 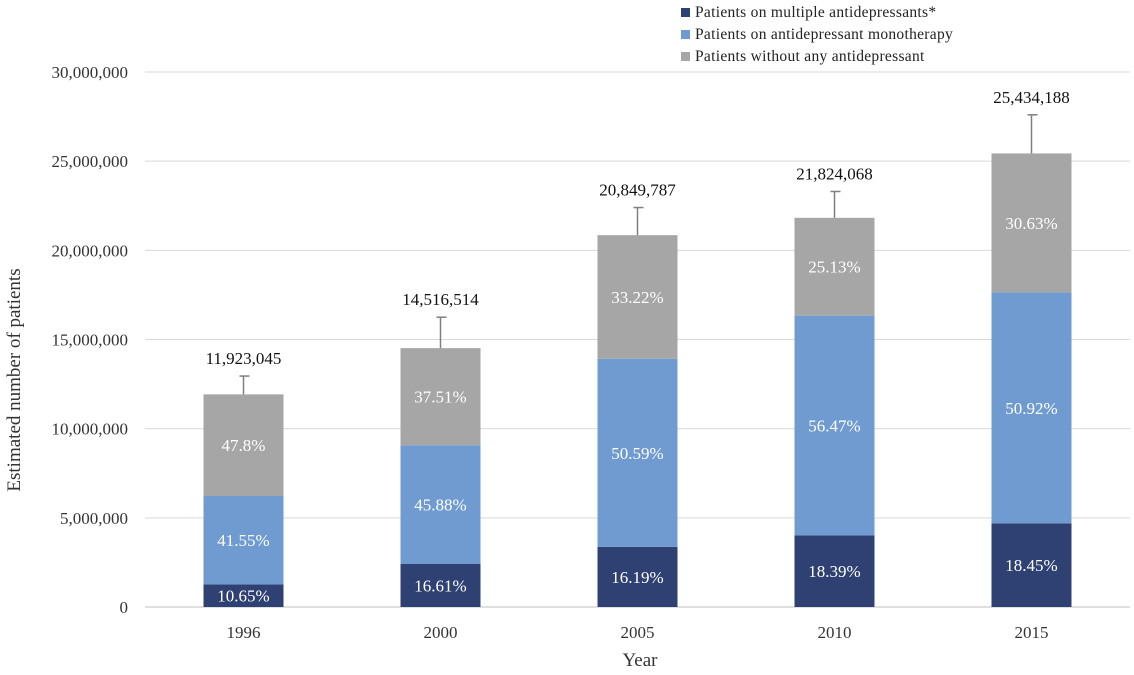 I want to click on segment-label-1996-0: 10.65%, so click(x=243, y=596).